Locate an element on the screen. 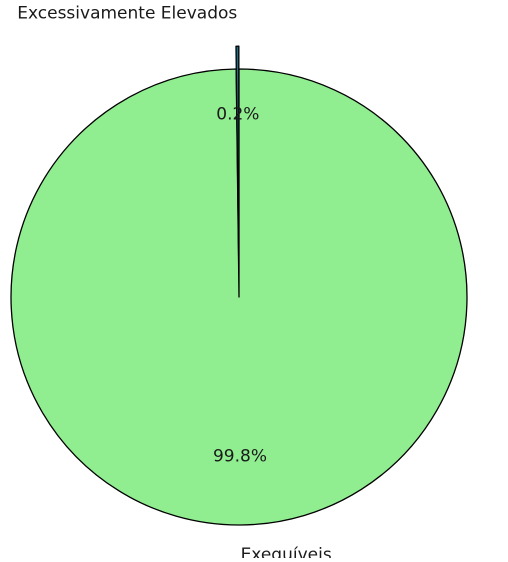 The height and width of the screenshot is (562, 508). pie-slice-excessivamente-elevados is located at coordinates (237, 160).